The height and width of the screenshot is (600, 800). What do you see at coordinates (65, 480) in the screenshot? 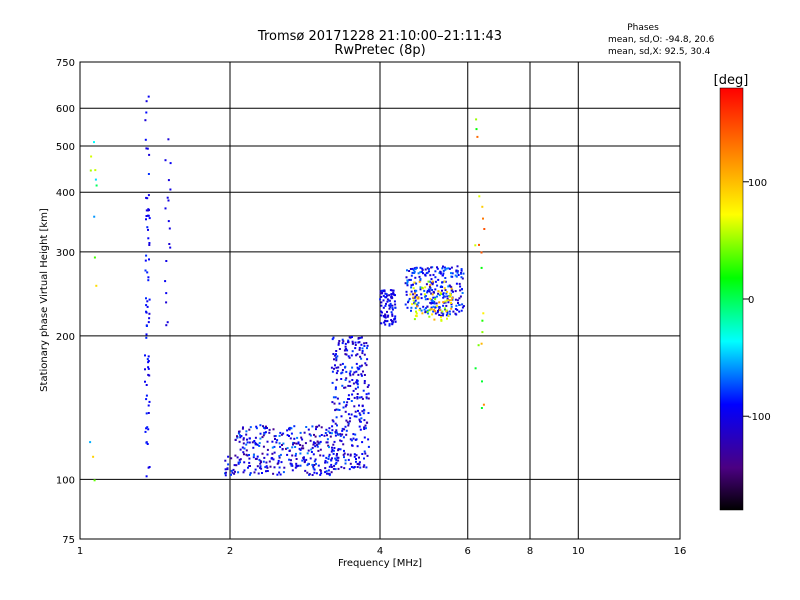
I see `y-tick-label: 100` at bounding box center [65, 480].